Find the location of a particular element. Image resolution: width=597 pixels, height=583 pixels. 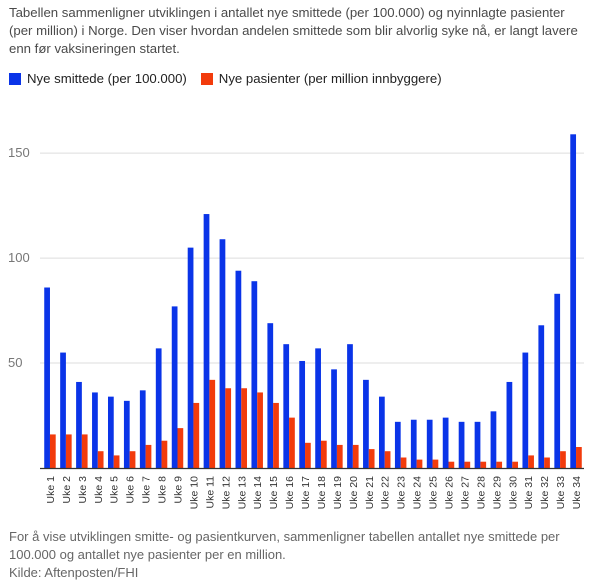

legend-swatch-blue is located at coordinates (15, 78).